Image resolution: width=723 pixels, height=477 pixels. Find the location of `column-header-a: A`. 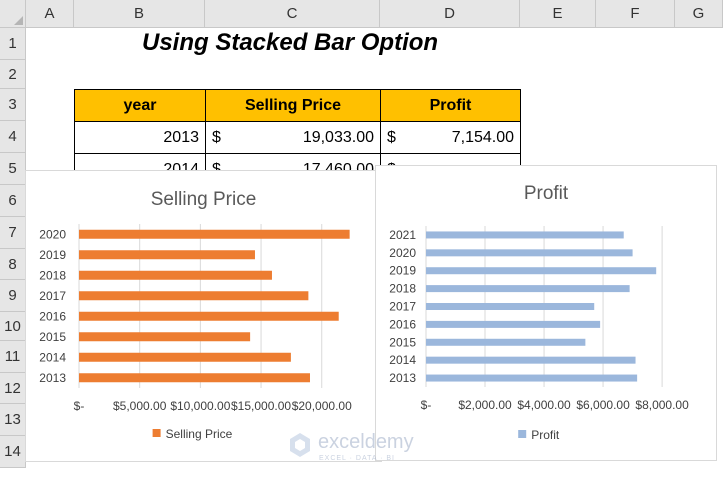

column-header-a: A is located at coordinates (50, 14).